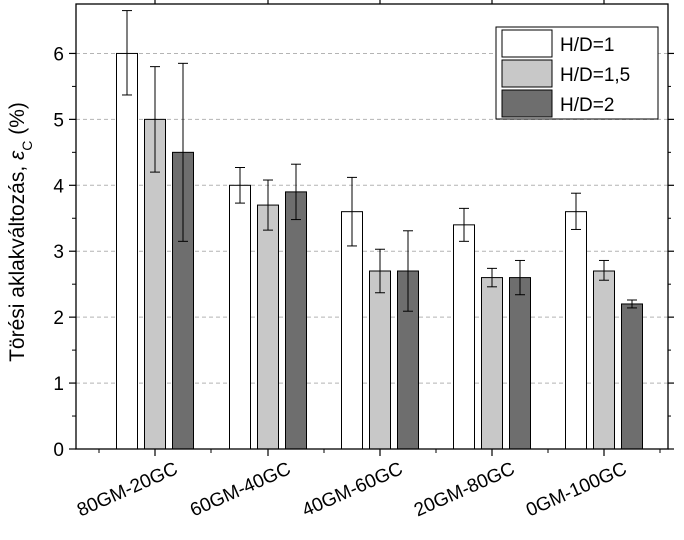 The height and width of the screenshot is (540, 684). I want to click on y-axis-title-subscript: C, so click(27, 146).